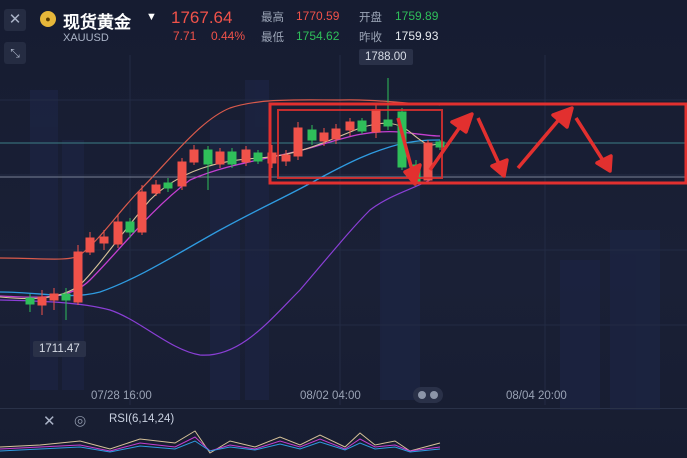  I want to click on symbol-name: 现货黄金, so click(97, 23).